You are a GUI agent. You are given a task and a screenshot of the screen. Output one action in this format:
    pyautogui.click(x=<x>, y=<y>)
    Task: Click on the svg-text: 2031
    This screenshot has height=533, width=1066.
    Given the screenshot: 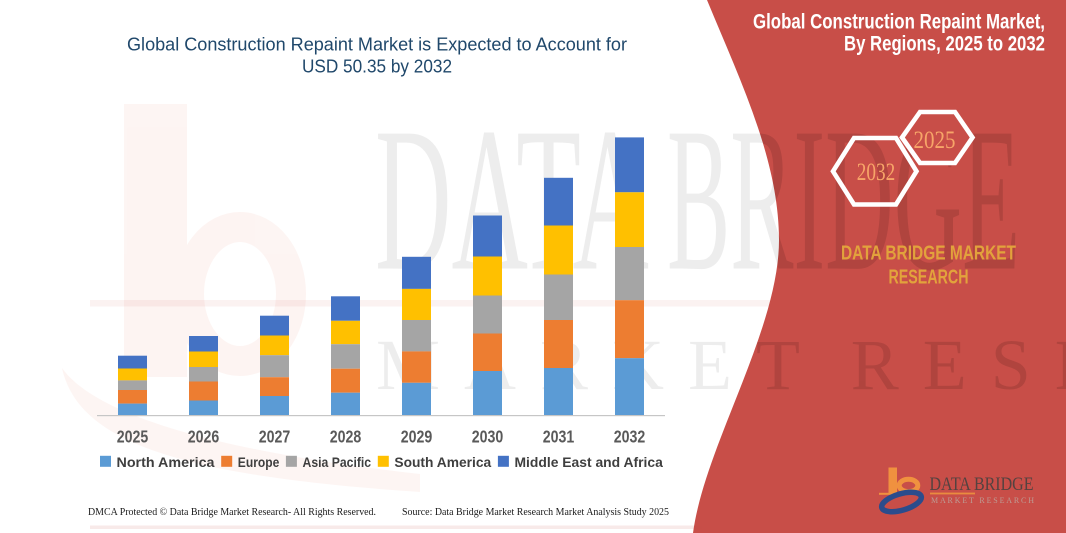 What is the action you would take?
    pyautogui.click(x=559, y=436)
    